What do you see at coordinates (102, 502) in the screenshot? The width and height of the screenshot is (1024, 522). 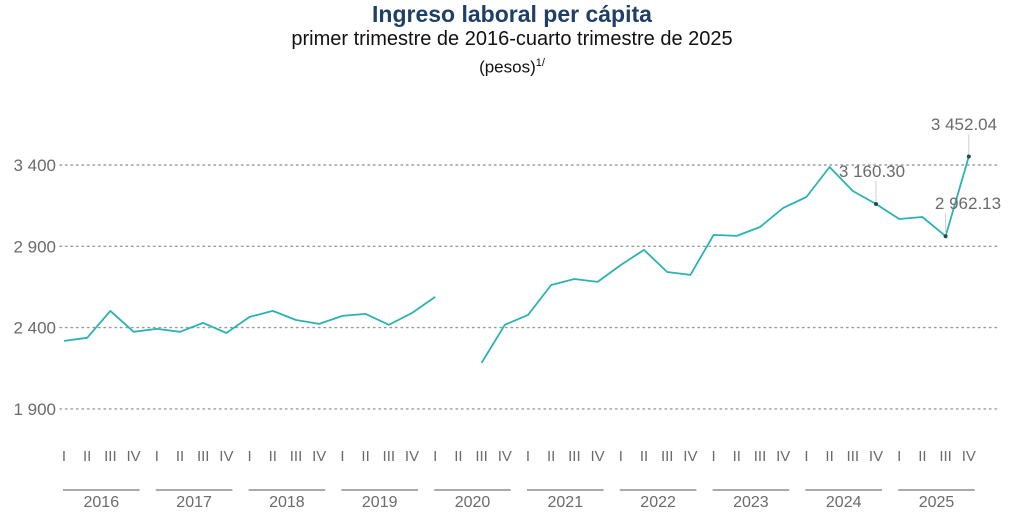 I see `year-label: 2016` at bounding box center [102, 502].